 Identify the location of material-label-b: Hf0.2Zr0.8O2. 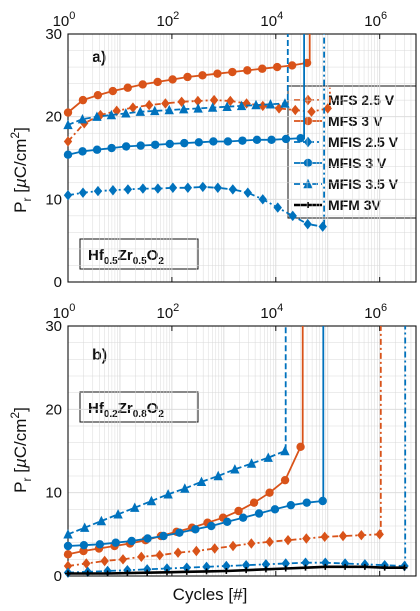
(139, 407).